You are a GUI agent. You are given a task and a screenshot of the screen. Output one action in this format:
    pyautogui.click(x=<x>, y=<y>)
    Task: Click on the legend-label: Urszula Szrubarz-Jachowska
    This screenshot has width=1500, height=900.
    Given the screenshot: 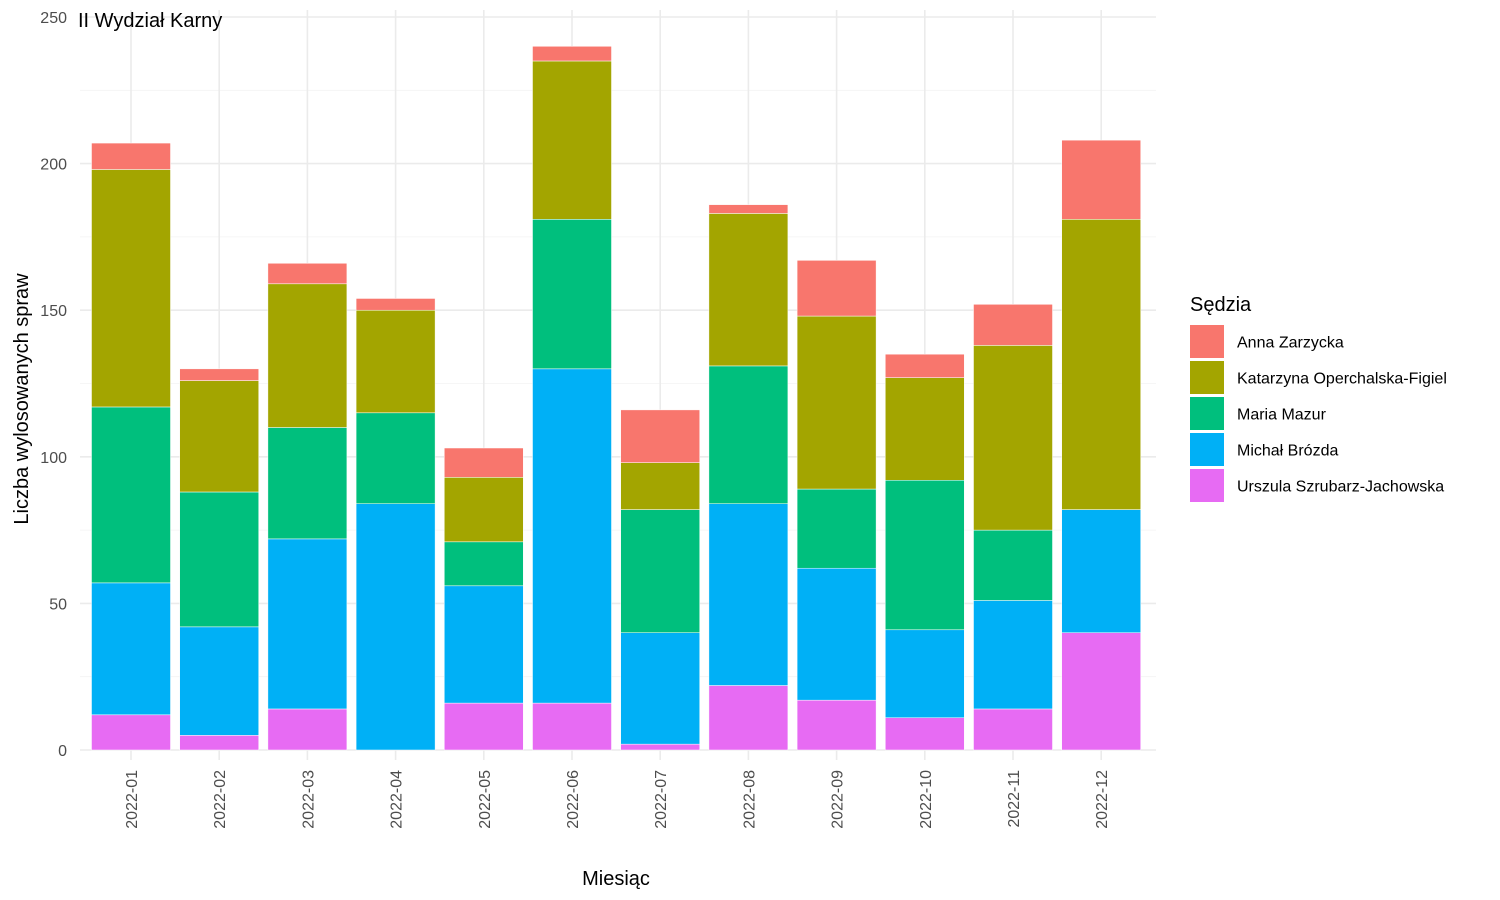 What is the action you would take?
    pyautogui.click(x=1340, y=487)
    